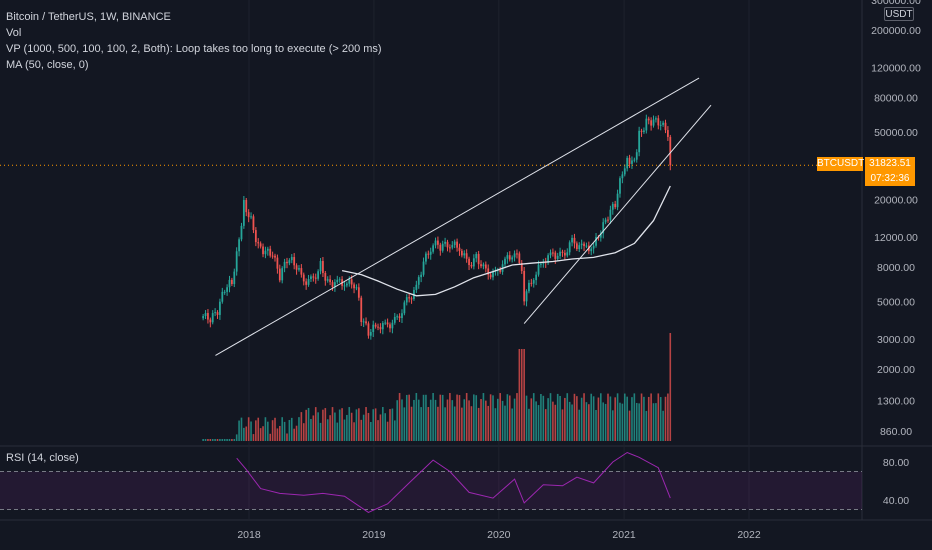  I want to click on price-tick-label: 120000.00, so click(896, 69).